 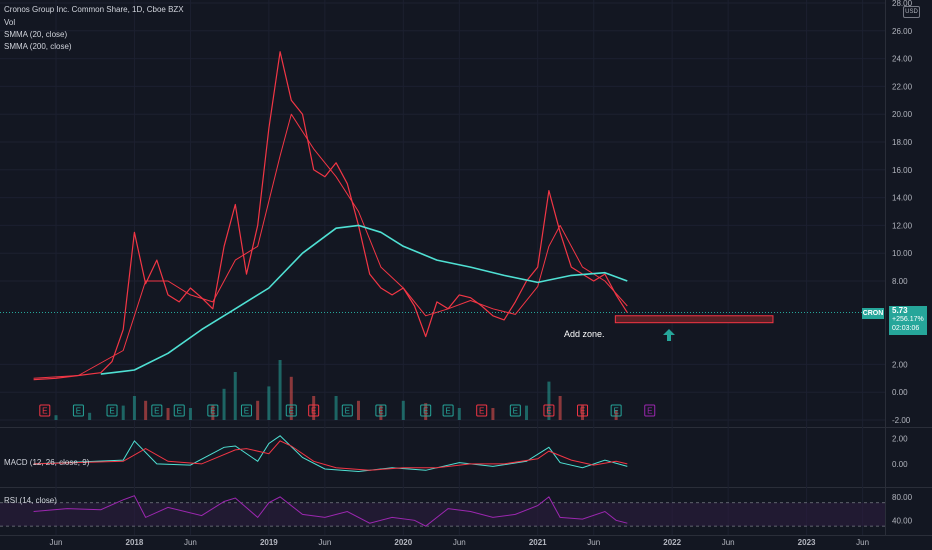 What do you see at coordinates (901, 420) in the screenshot?
I see `price-tick-label: -2.00` at bounding box center [901, 420].